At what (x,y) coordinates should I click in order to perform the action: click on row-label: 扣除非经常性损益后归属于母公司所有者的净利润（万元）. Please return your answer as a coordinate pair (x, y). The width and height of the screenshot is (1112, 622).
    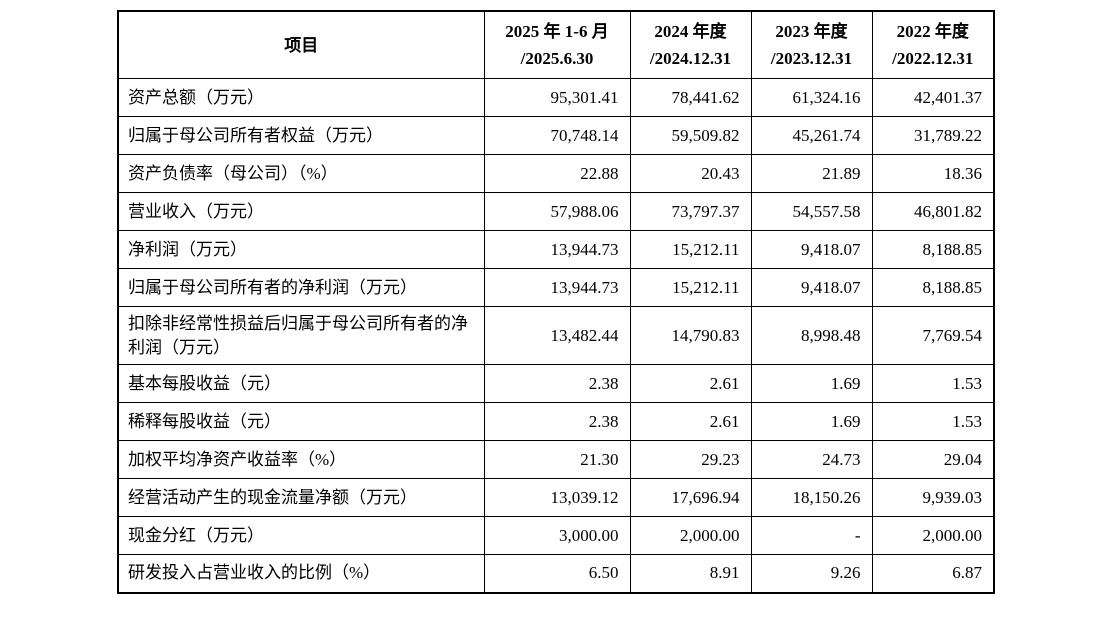
    Looking at the image, I should click on (301, 335).